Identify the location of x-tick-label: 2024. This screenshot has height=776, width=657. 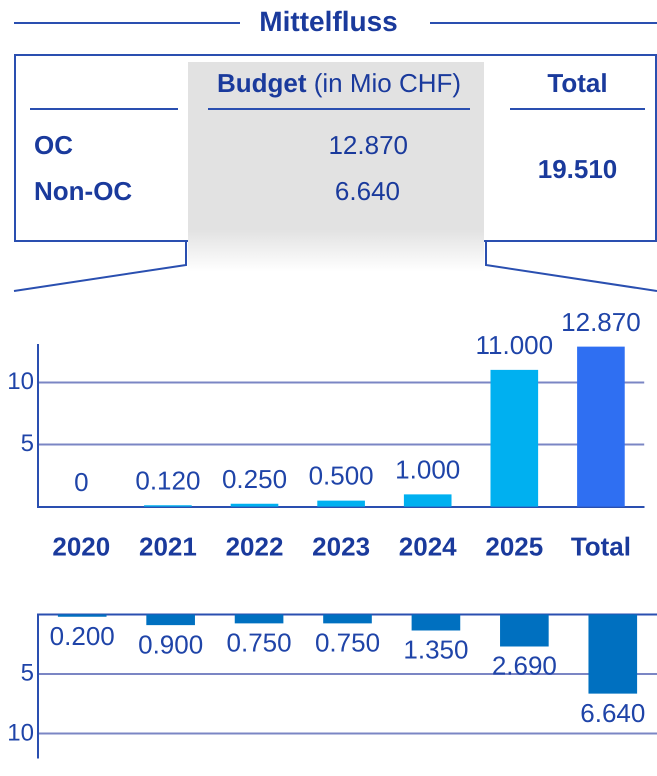
(428, 547).